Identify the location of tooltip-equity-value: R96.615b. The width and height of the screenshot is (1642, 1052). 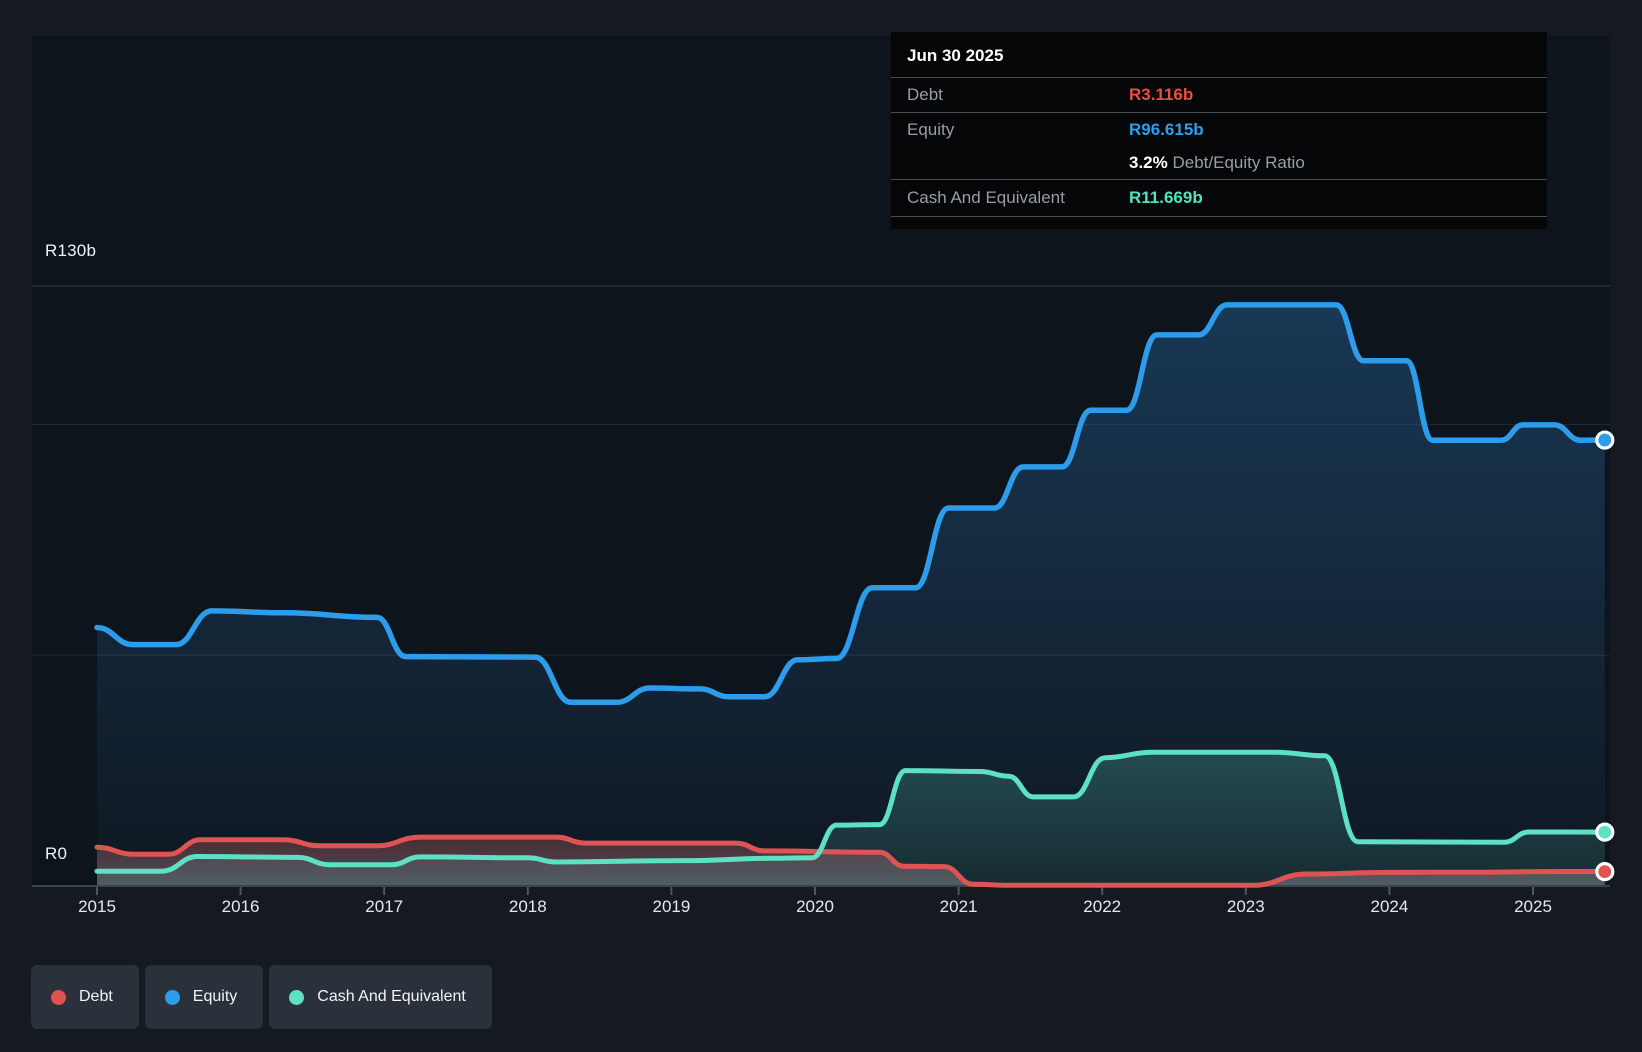
(1166, 129).